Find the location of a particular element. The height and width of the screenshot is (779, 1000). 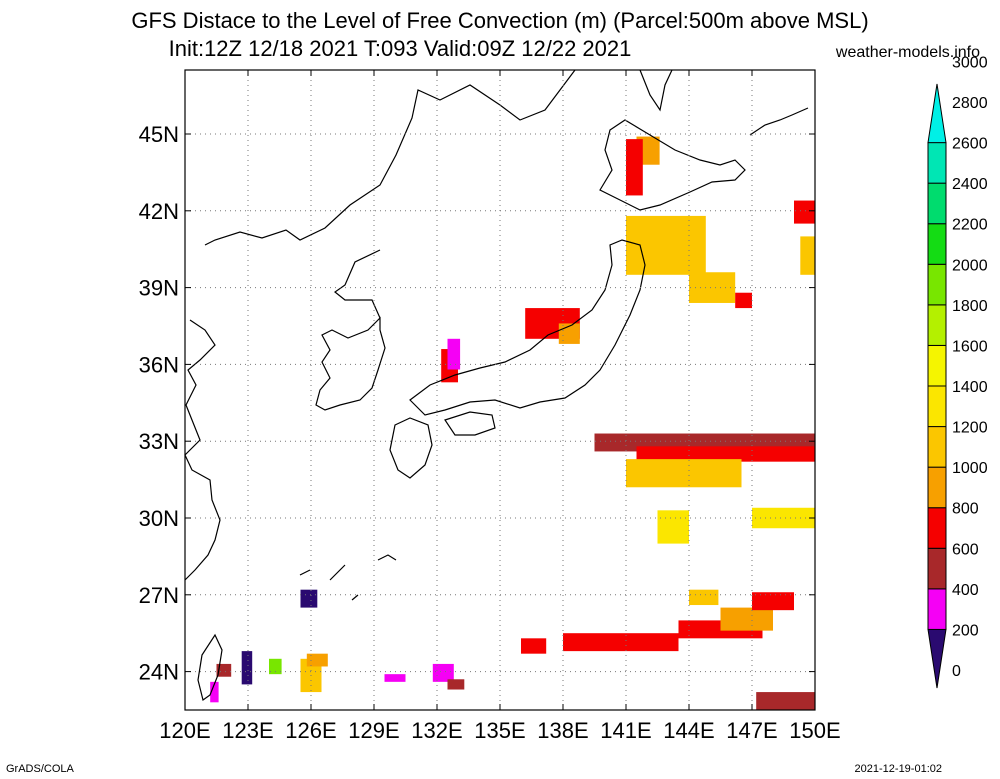

lon-tick-label: 141E is located at coordinates (625, 730).